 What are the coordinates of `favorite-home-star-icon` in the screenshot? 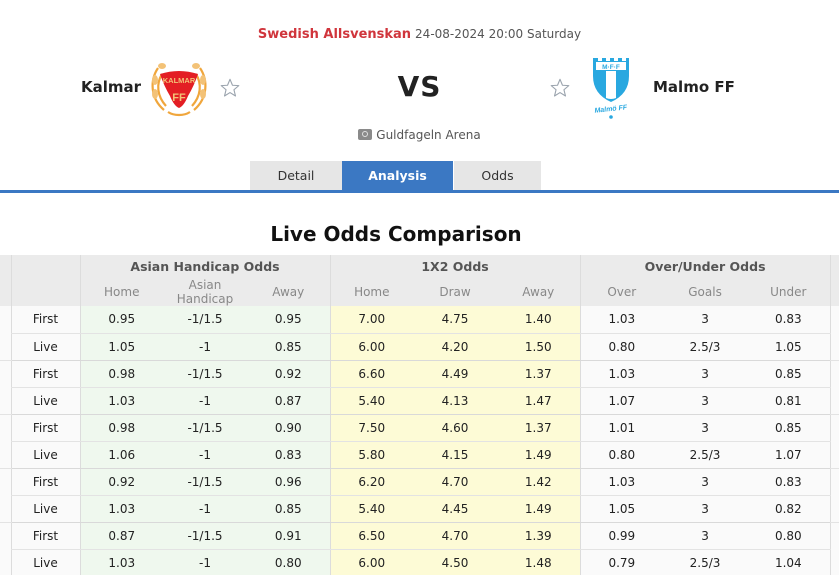 It's located at (230, 88).